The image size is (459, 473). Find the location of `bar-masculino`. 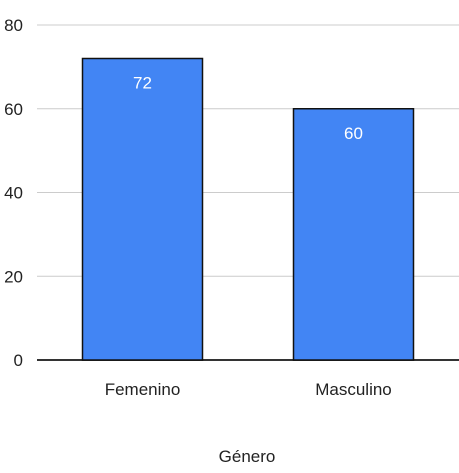

bar-masculino is located at coordinates (353, 234).